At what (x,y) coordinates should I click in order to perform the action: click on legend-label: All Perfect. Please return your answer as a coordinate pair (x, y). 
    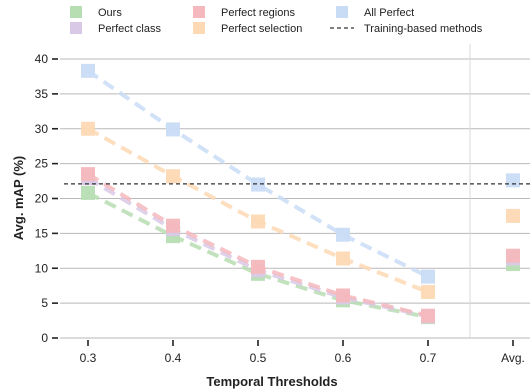
    Looking at the image, I should click on (389, 13).